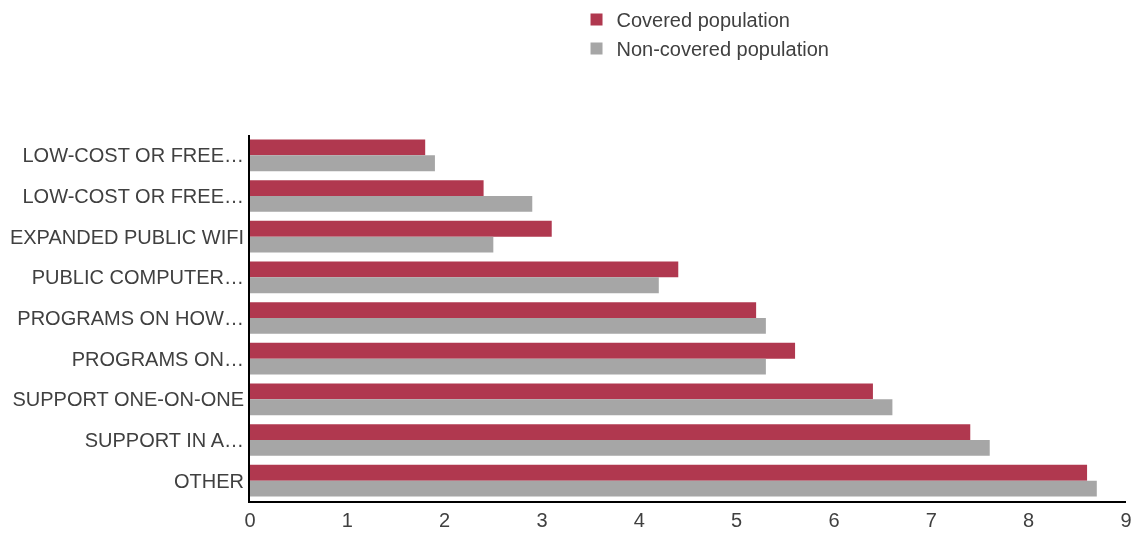  I want to click on y-tick-label: OTHER, so click(209, 480).